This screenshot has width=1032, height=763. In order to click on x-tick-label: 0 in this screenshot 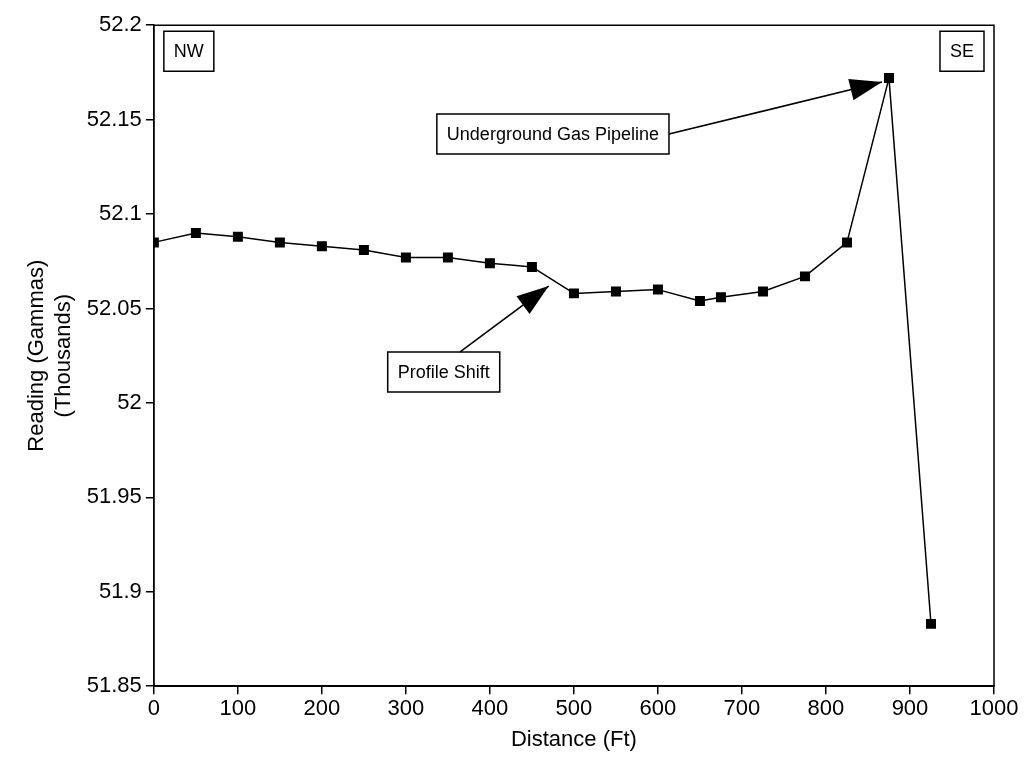, I will do `click(153, 708)`.